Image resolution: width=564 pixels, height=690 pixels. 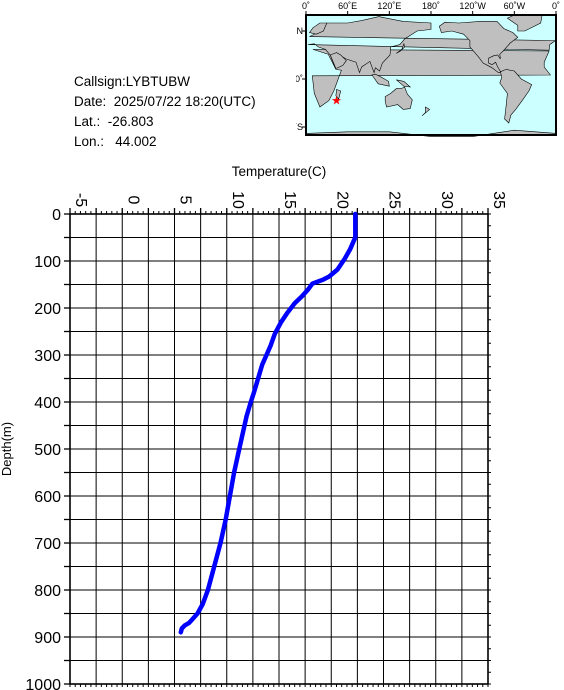 What do you see at coordinates (165, 101) in the screenshot?
I see `date-text: Date: 2025/07/22 18:20(UTC)` at bounding box center [165, 101].